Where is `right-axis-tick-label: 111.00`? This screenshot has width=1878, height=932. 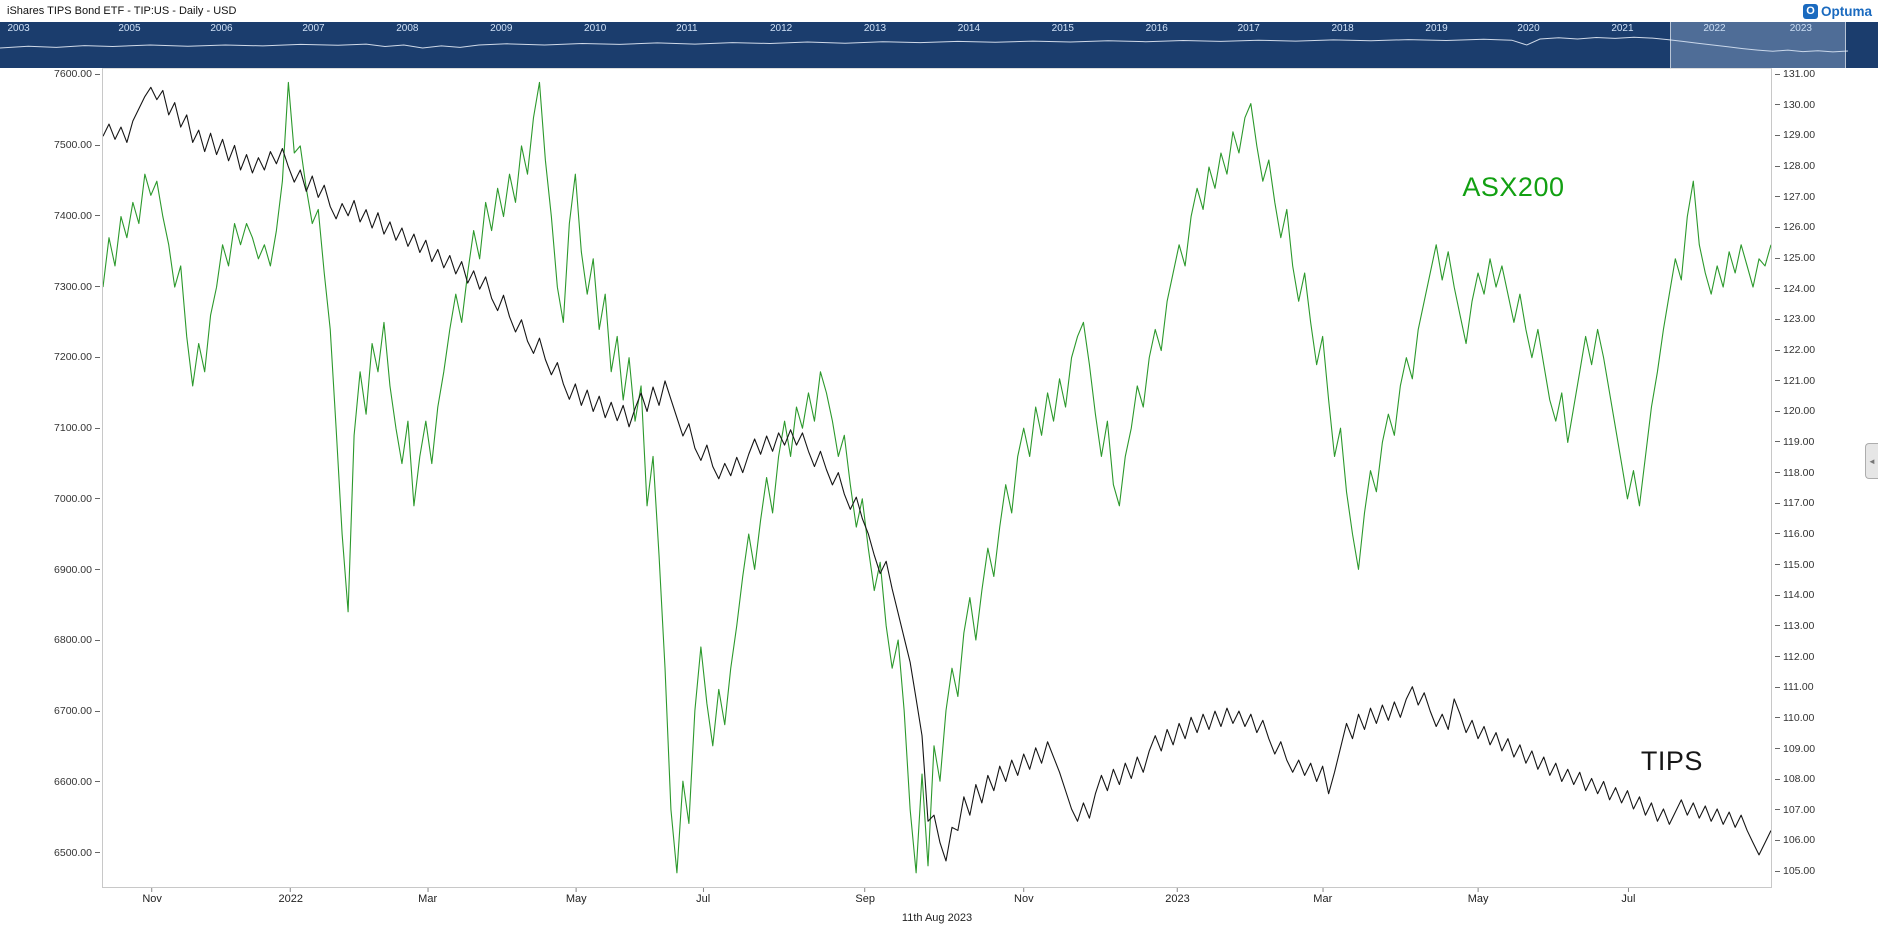 right-axis-tick-label: 111.00 is located at coordinates (1794, 687).